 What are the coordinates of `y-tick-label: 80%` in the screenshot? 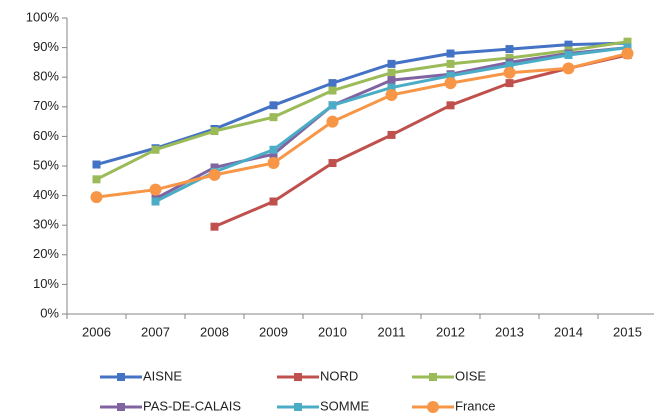 It's located at (46, 76).